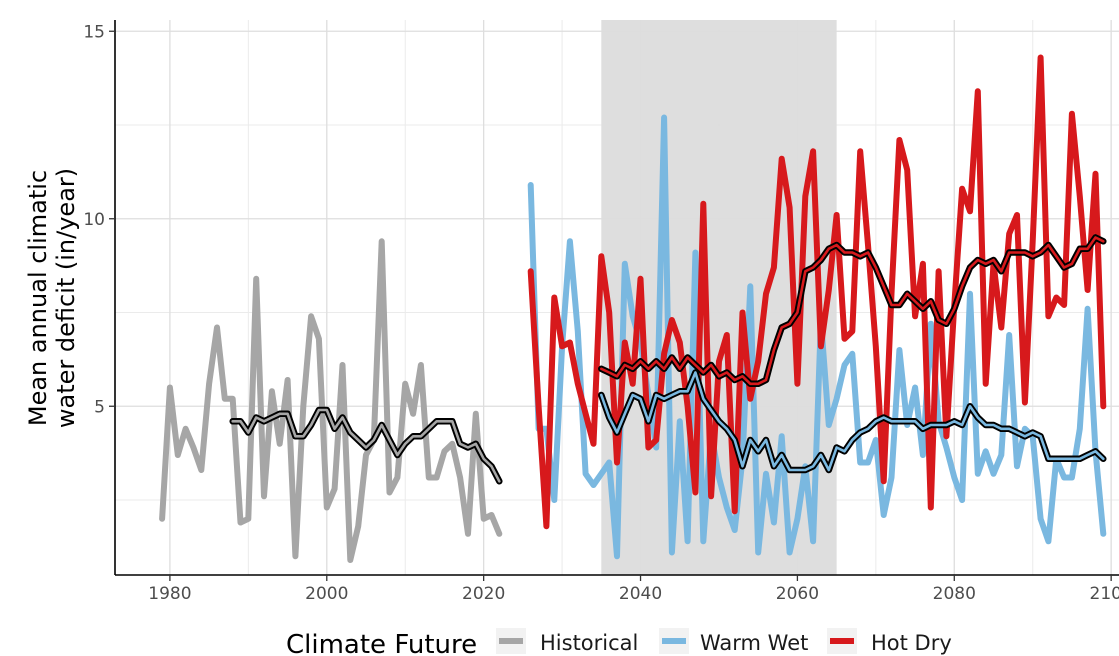 This screenshot has width=1119, height=656. Describe the element at coordinates (852, 311) in the screenshot. I see `smooth-line-hot-dry` at that location.